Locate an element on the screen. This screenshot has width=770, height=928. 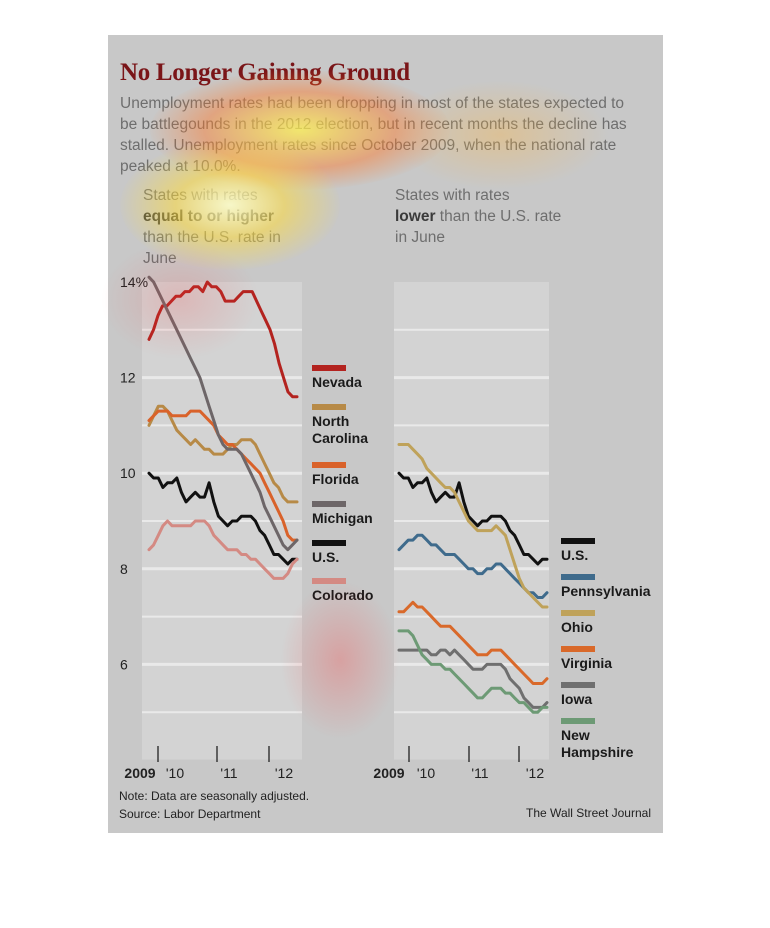
right-heading-bold: lower is located at coordinates (415, 216).